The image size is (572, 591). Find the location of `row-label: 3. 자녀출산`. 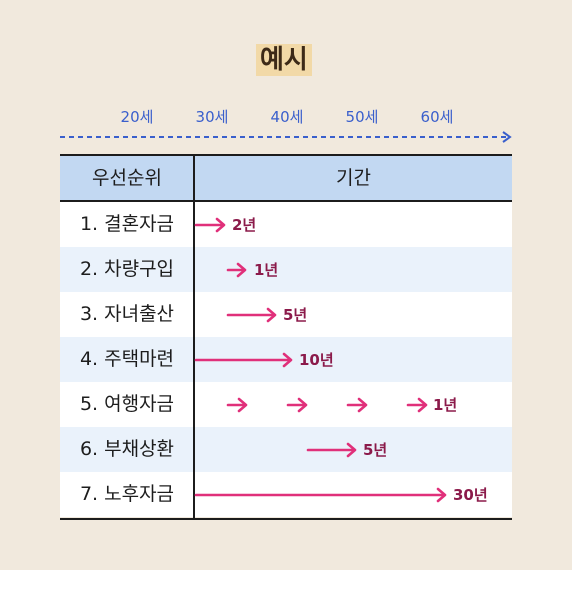

row-label: 3. 자녀출산 is located at coordinates (127, 314).